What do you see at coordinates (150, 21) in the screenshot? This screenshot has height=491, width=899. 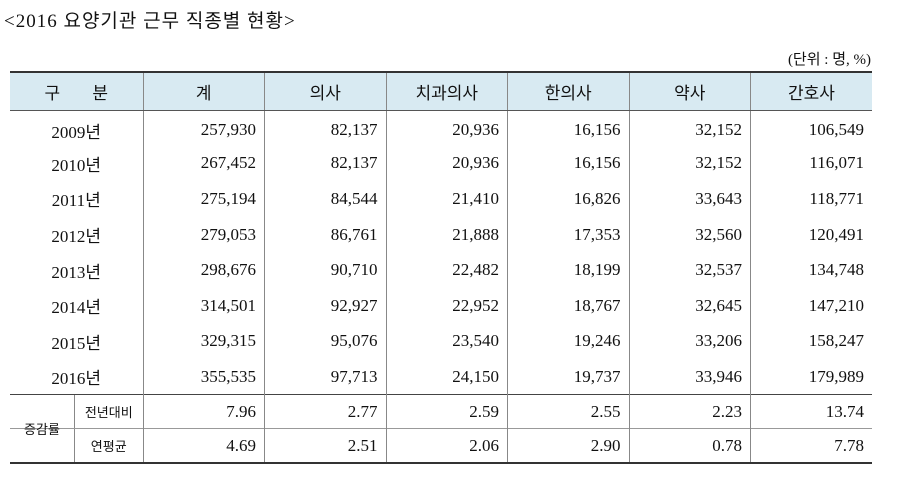 I see `table-title: <2016 요양기관 근무 직종별 현황>` at bounding box center [150, 21].